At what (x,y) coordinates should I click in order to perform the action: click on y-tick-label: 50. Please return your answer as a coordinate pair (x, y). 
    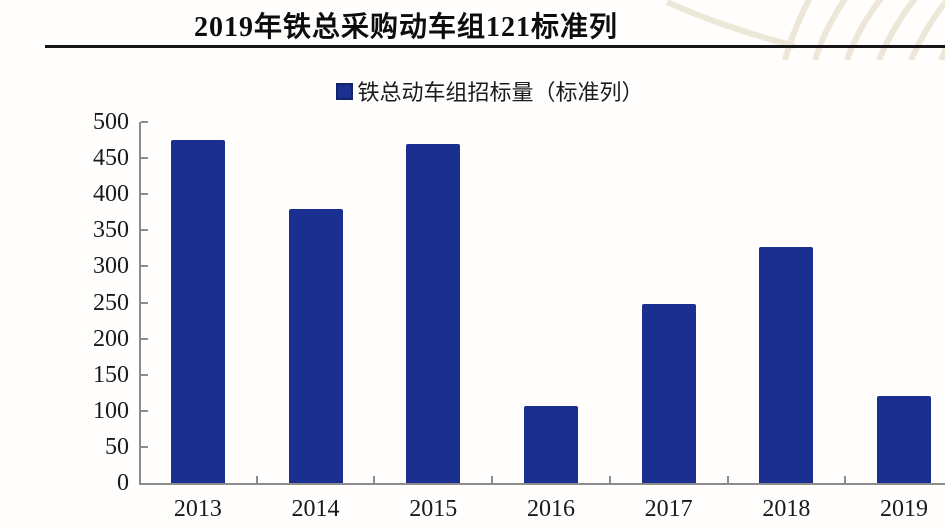
    Looking at the image, I should click on (117, 446).